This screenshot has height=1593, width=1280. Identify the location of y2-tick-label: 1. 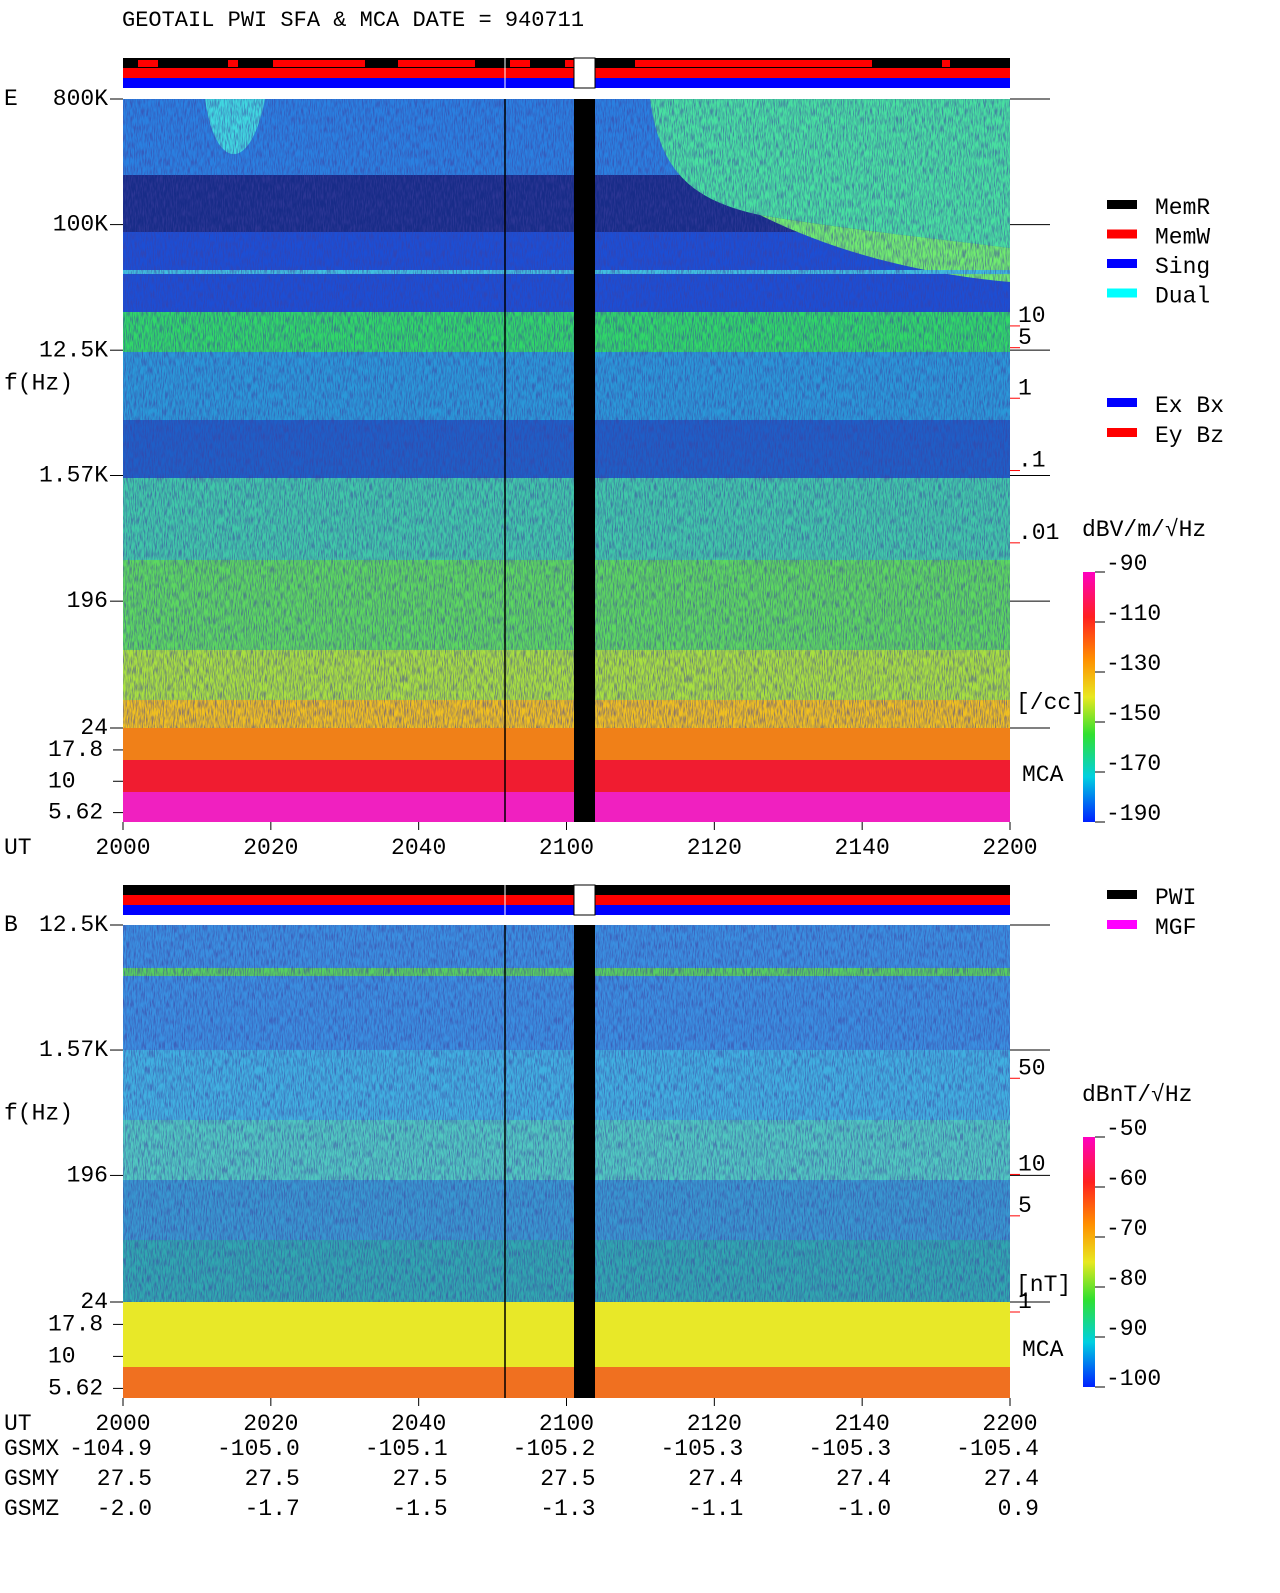
(1025, 1302).